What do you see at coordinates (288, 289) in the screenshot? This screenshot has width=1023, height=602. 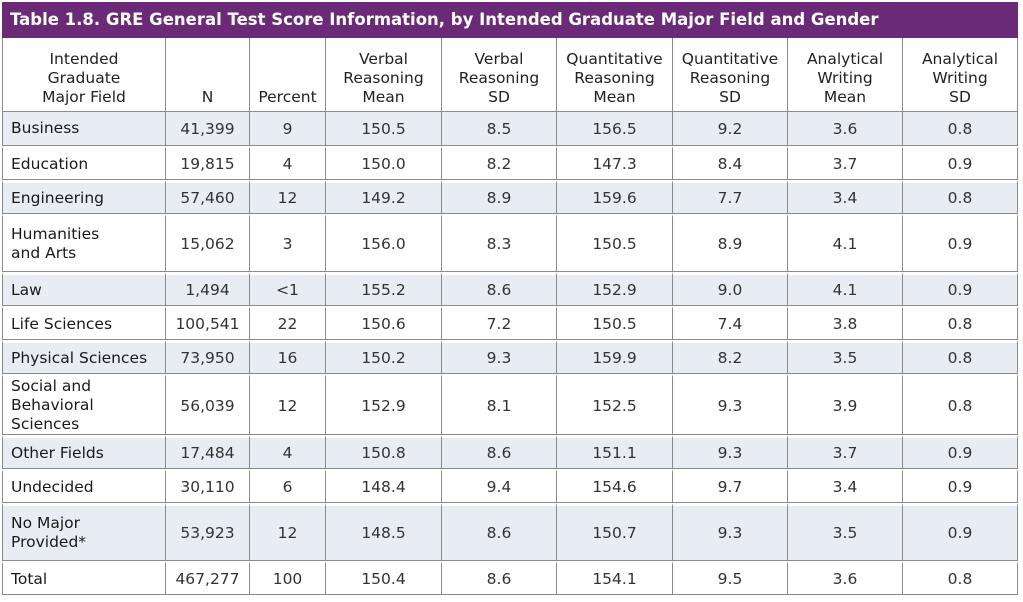 I see `cell-percent: <1` at bounding box center [288, 289].